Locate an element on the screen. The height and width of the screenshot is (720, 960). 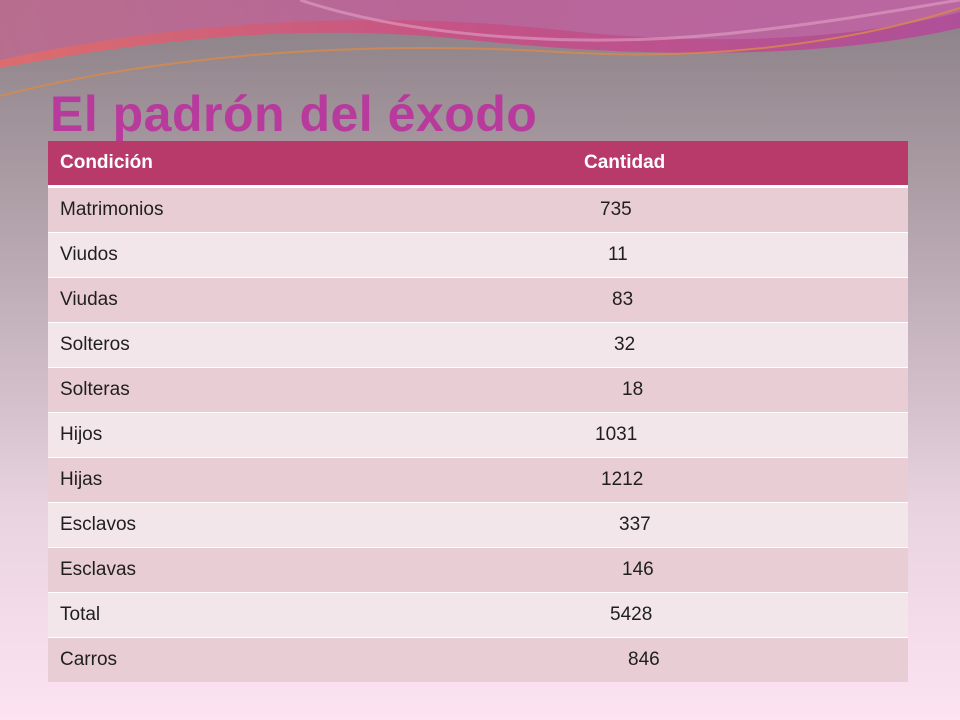
cell-condicion: Esclavos is located at coordinates (98, 524).